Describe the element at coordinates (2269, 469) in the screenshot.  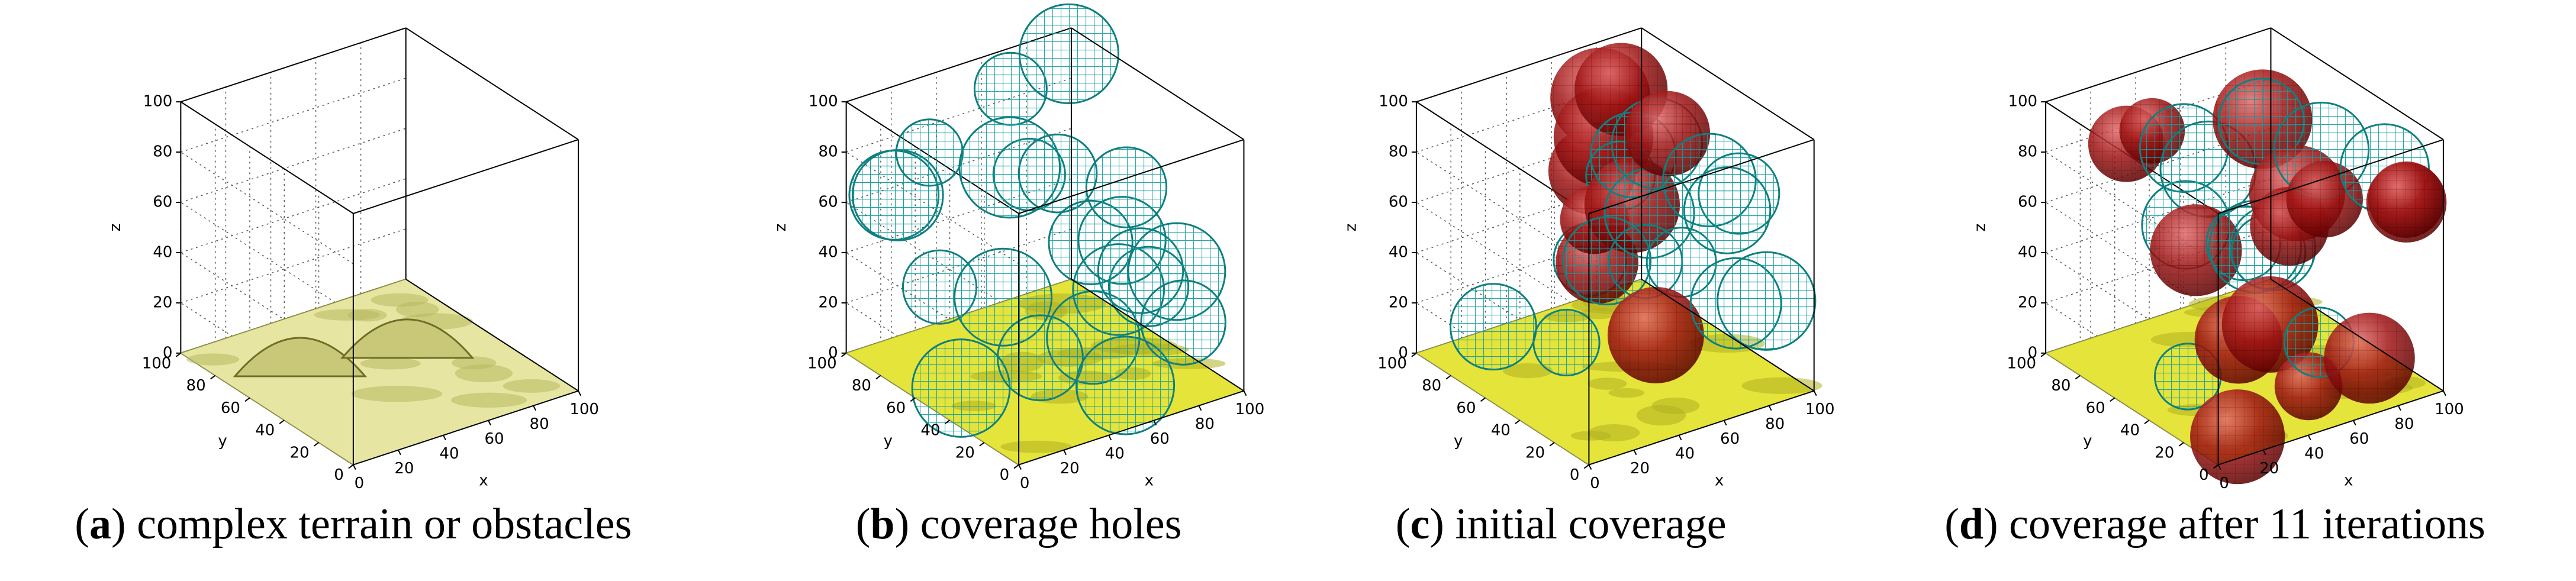
I see `x-tick-label: 20` at that location.